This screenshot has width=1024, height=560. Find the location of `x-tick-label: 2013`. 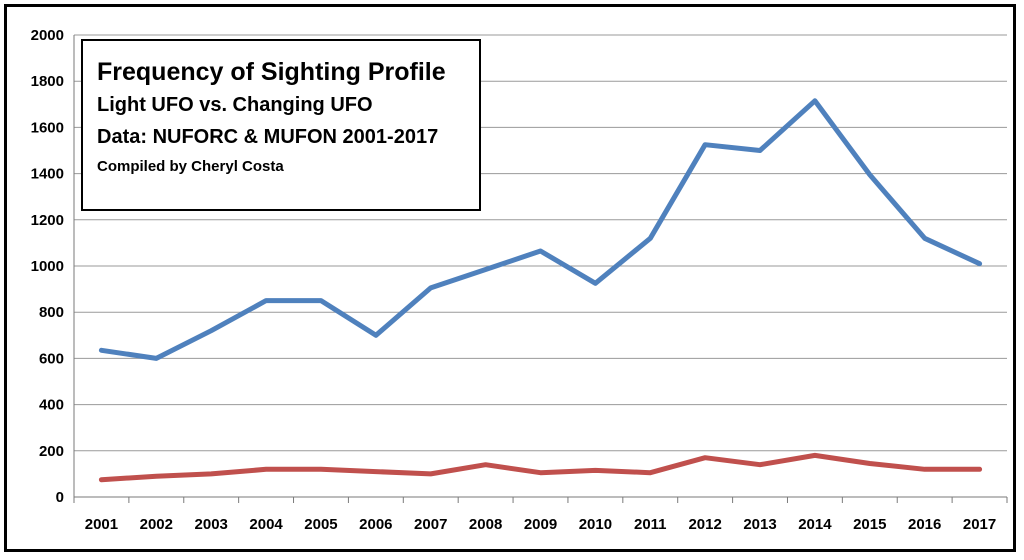

x-tick-label: 2013 is located at coordinates (759, 524).